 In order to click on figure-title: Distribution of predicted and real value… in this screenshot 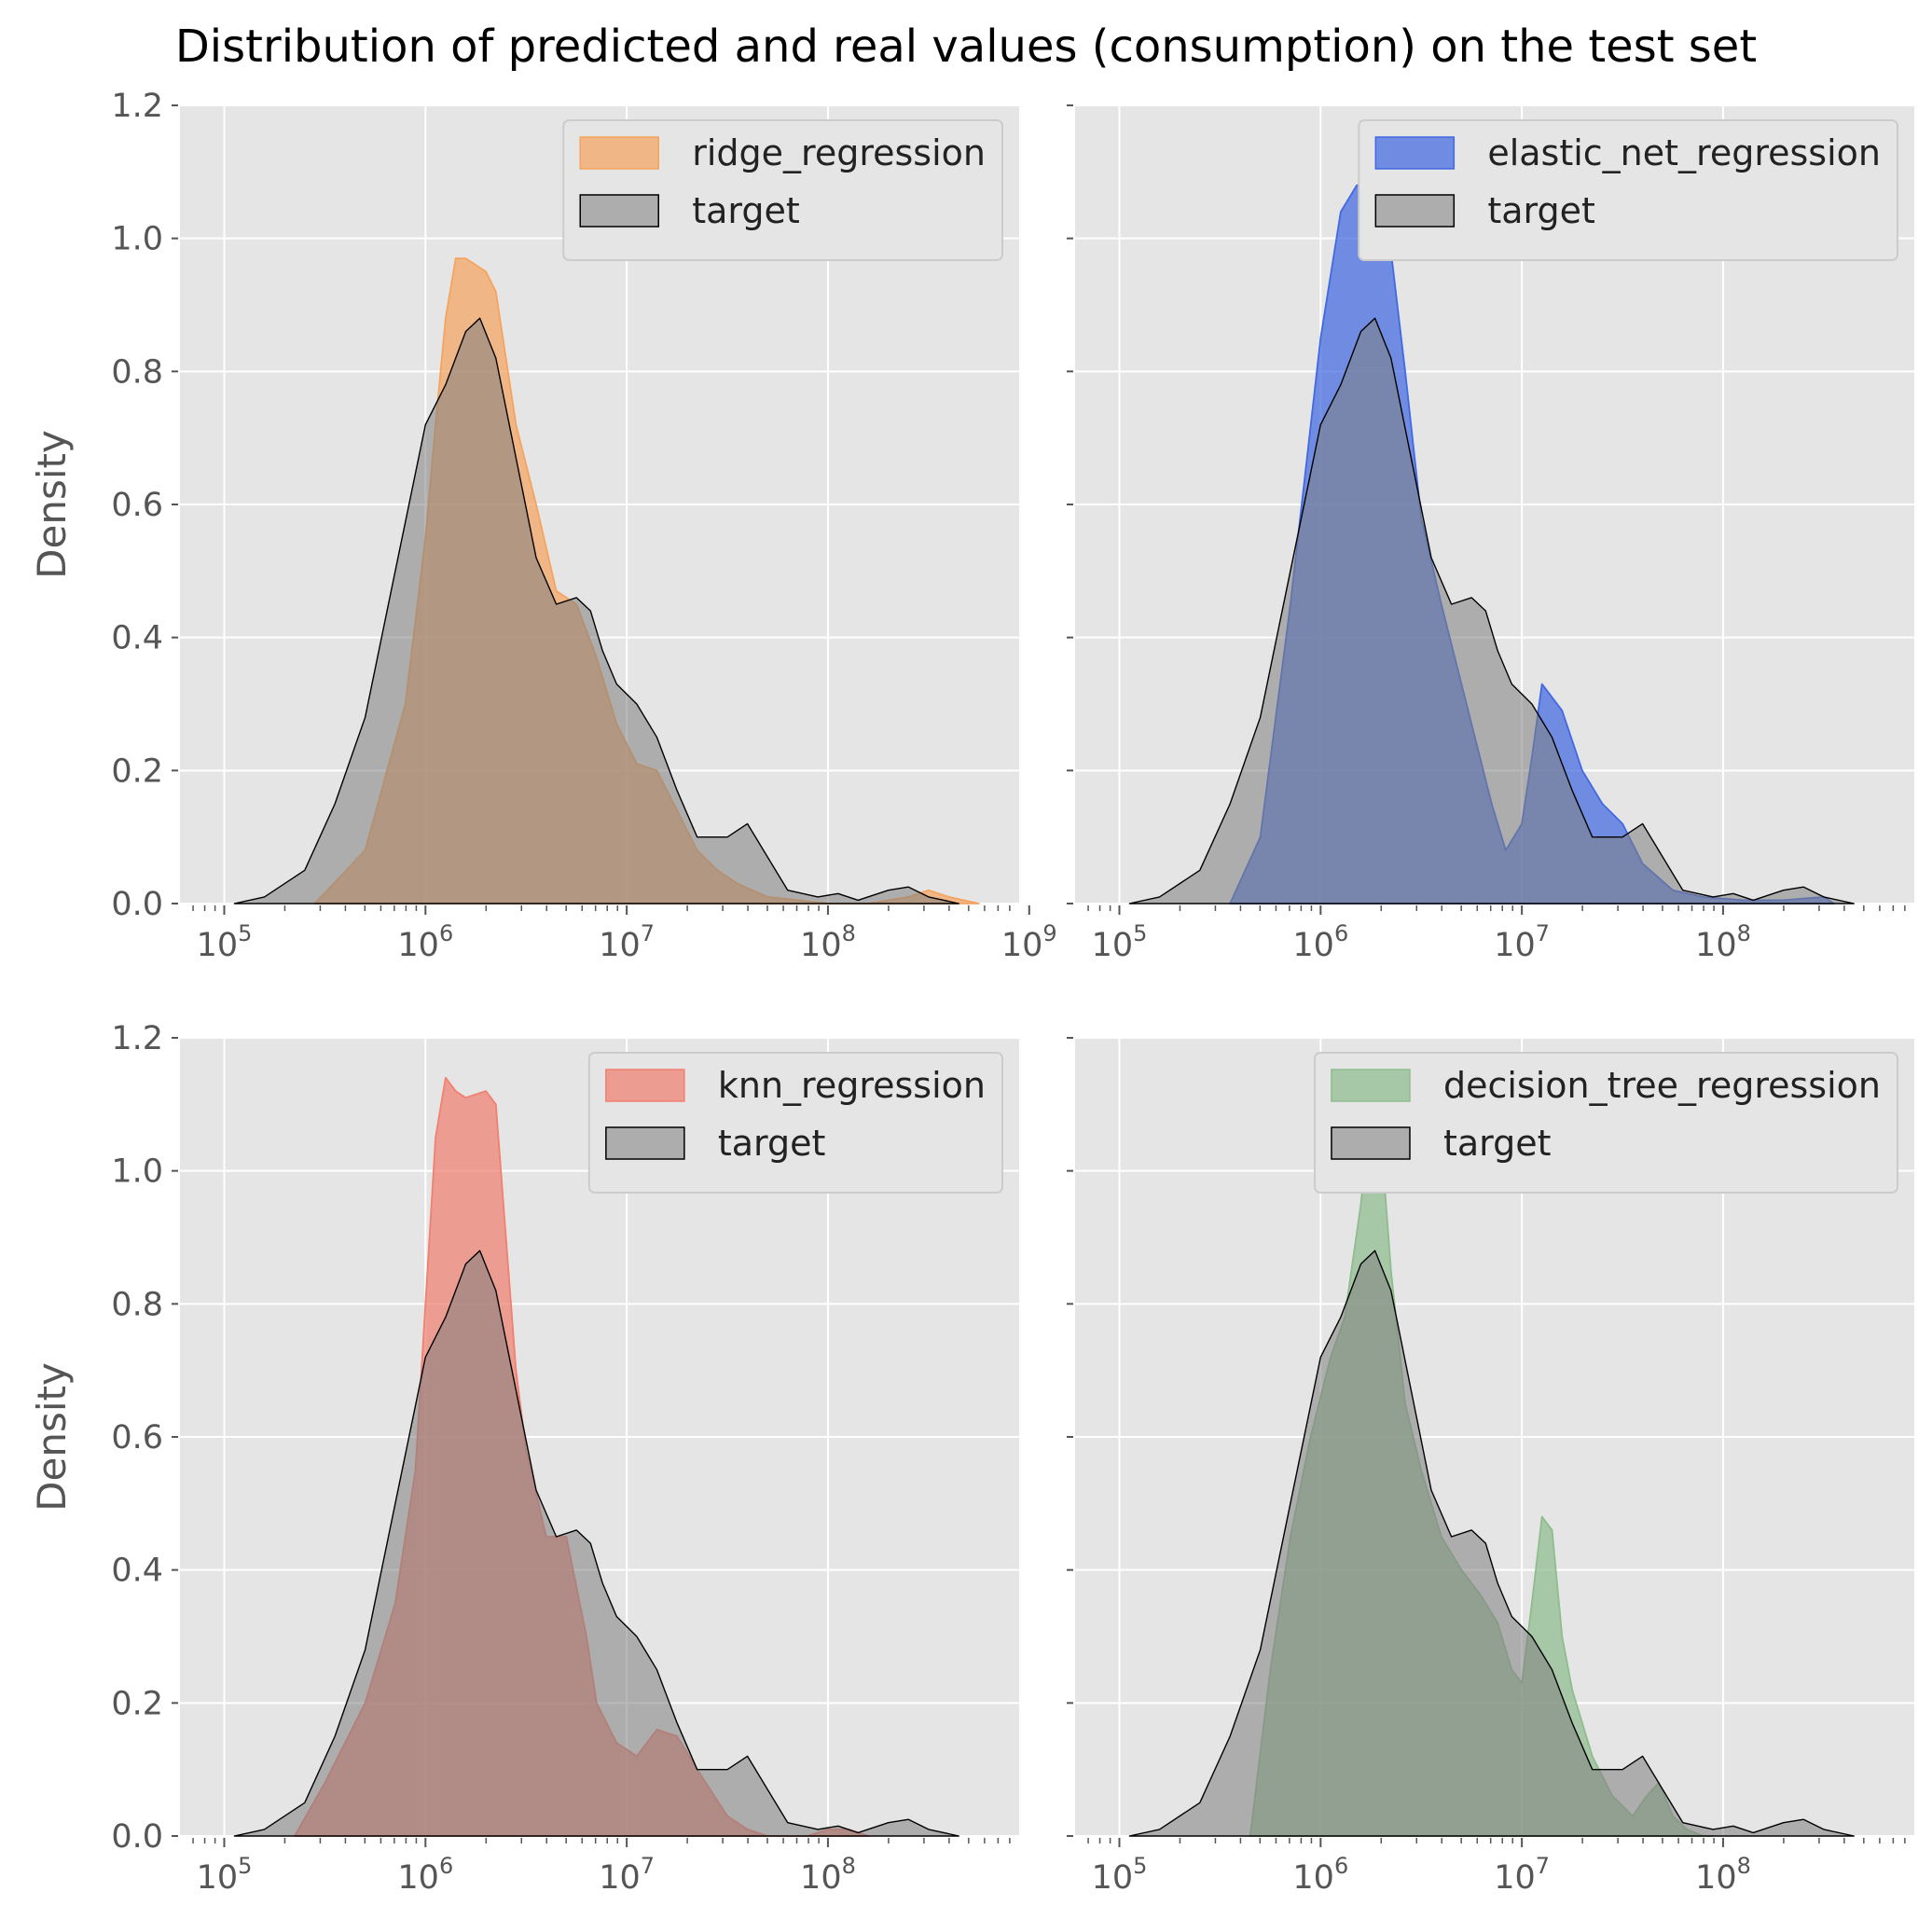, I will do `click(966, 47)`.